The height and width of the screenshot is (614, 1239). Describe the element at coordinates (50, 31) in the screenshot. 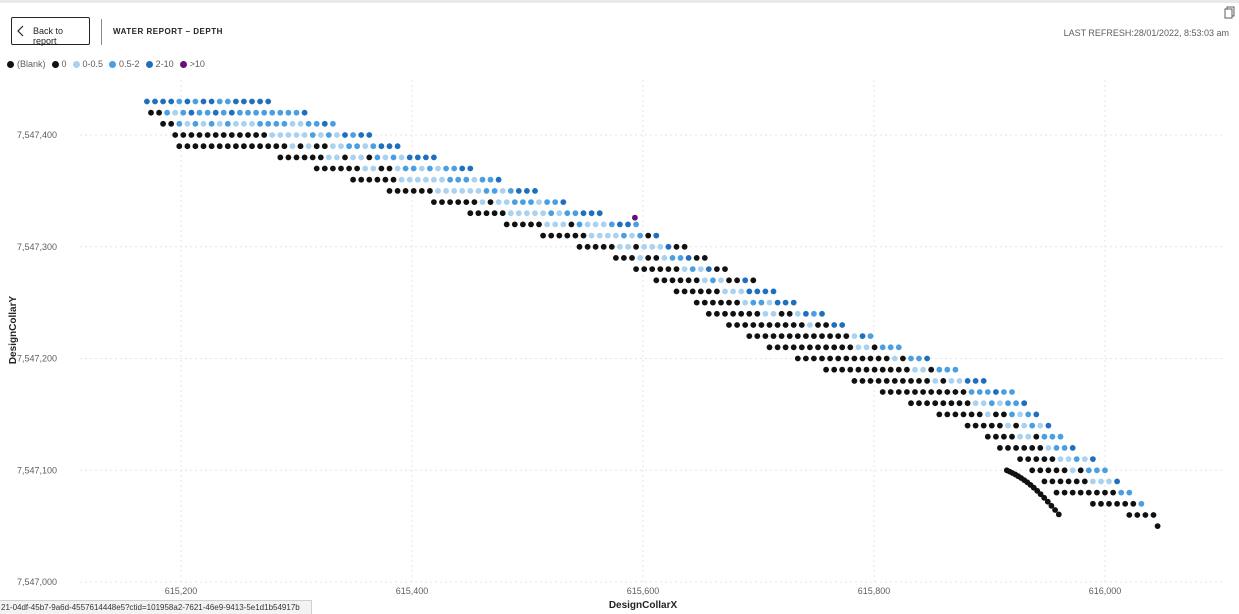

I see `back-to-report-button: Back to report` at that location.